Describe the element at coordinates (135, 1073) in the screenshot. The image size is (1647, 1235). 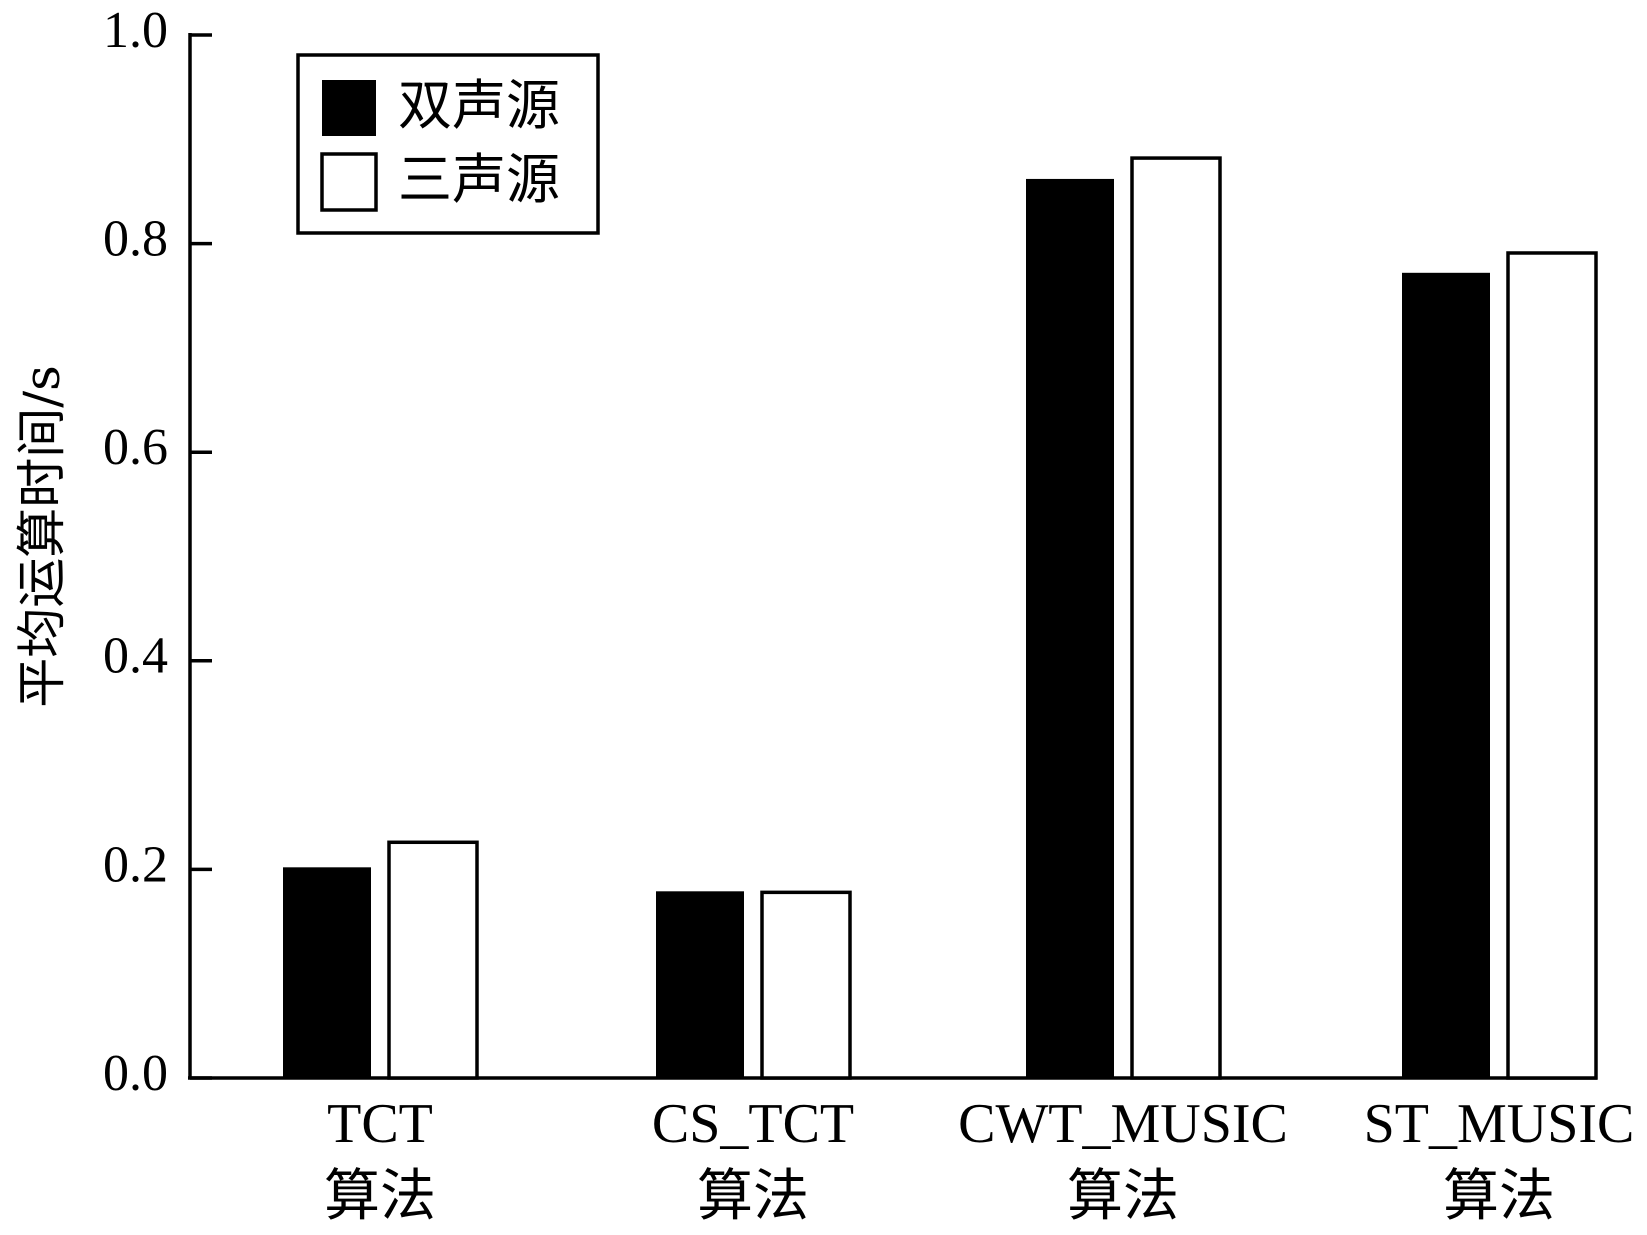
I see `y-tick-label: 0.0` at that location.